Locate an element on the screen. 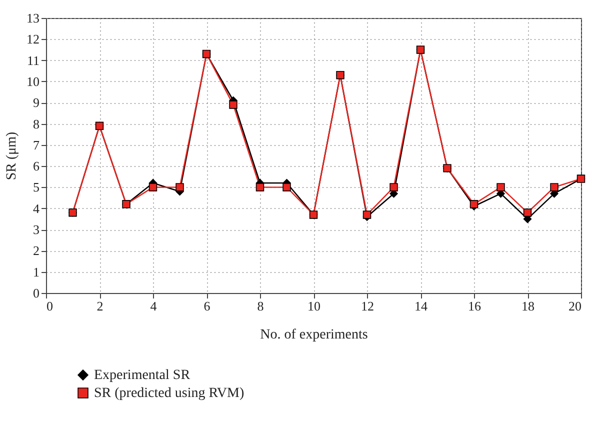 The height and width of the screenshot is (441, 599). x-tick-label: 16 is located at coordinates (475, 306).